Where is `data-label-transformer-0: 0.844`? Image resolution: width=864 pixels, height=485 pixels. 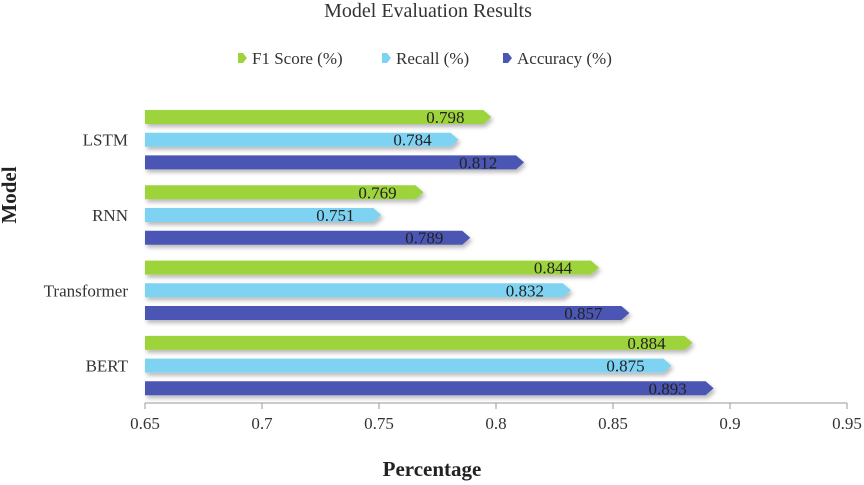
data-label-transformer-0: 0.844 is located at coordinates (553, 268).